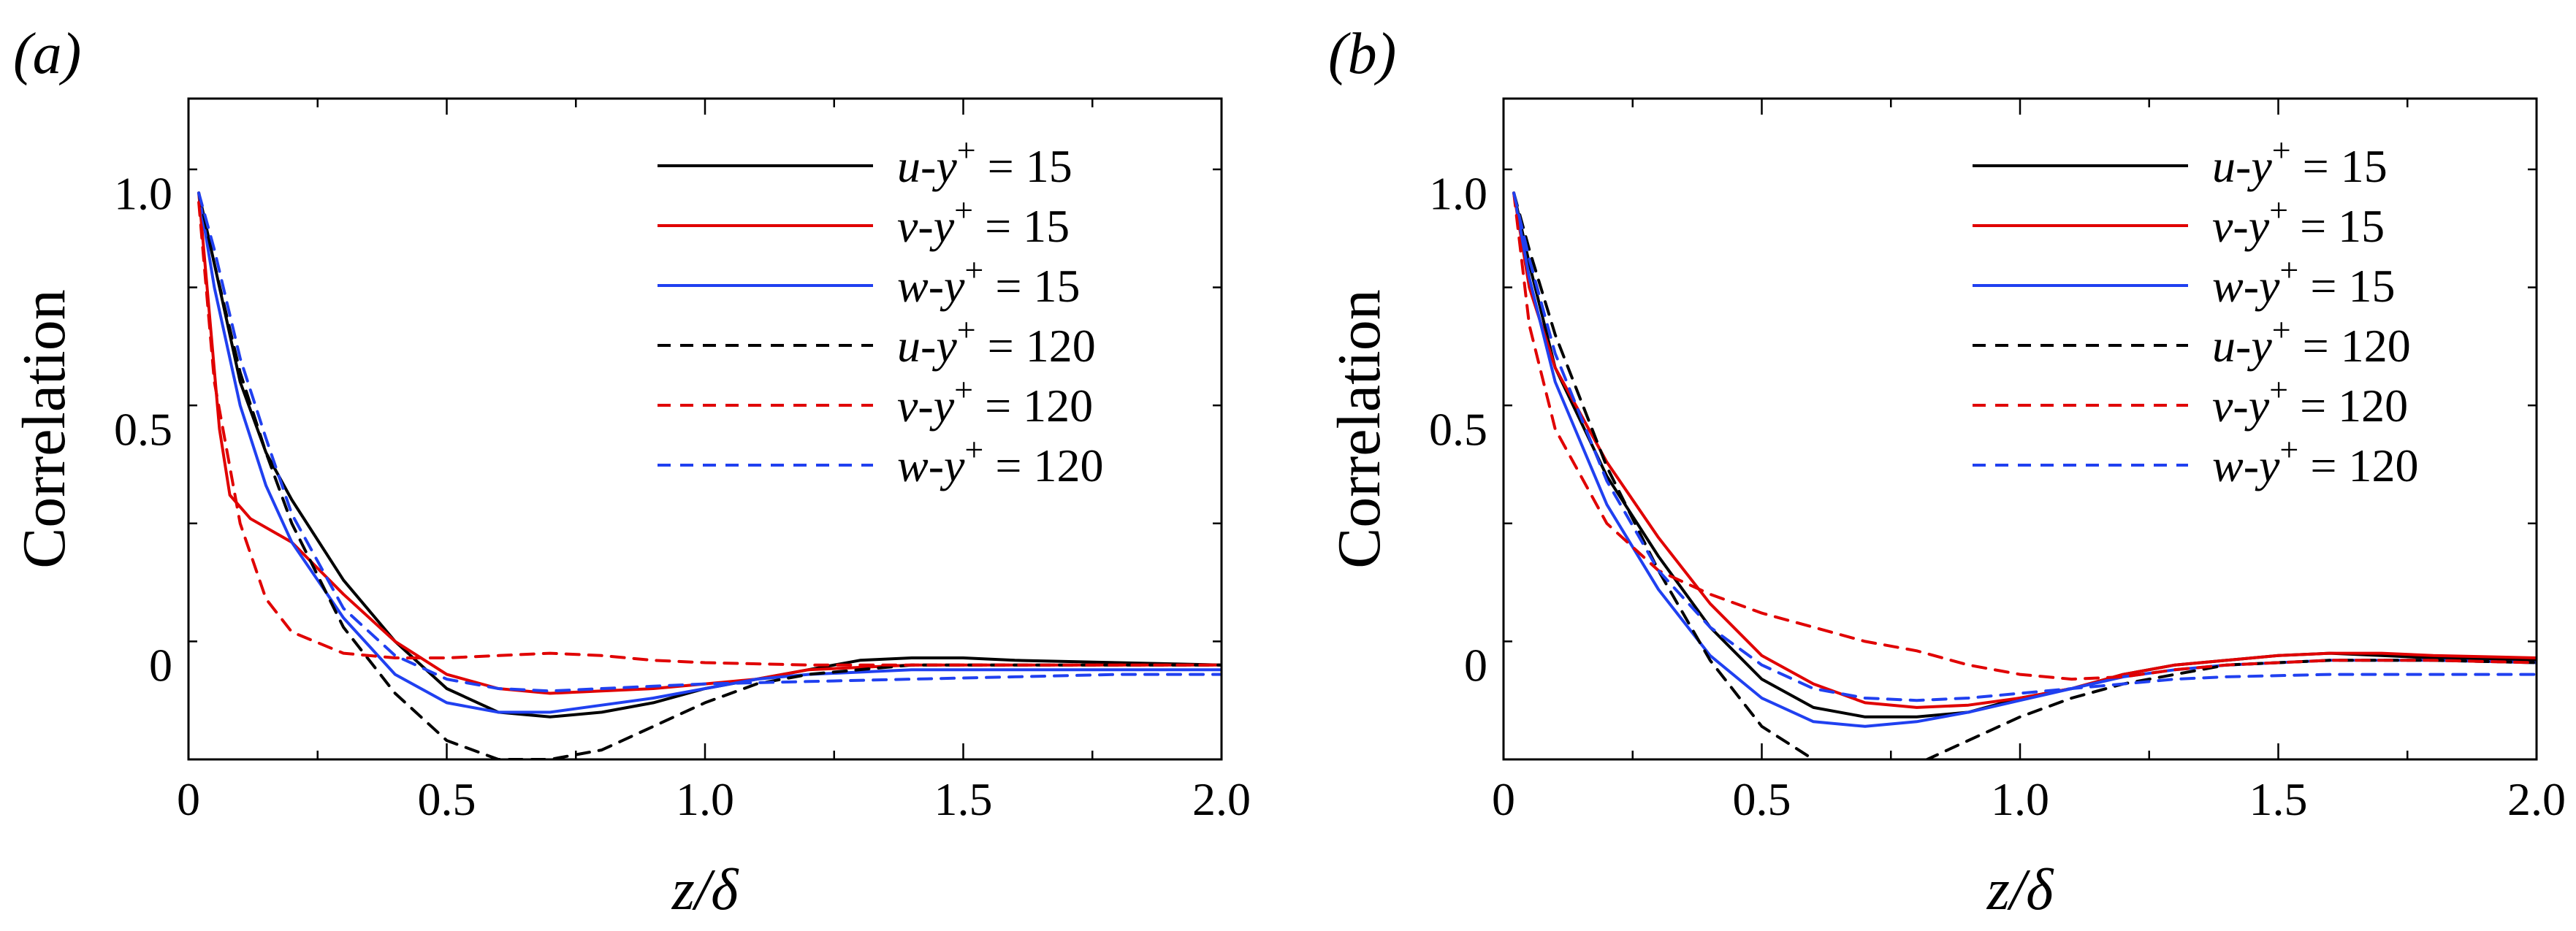  I want to click on panel-label: (b), so click(1362, 54).